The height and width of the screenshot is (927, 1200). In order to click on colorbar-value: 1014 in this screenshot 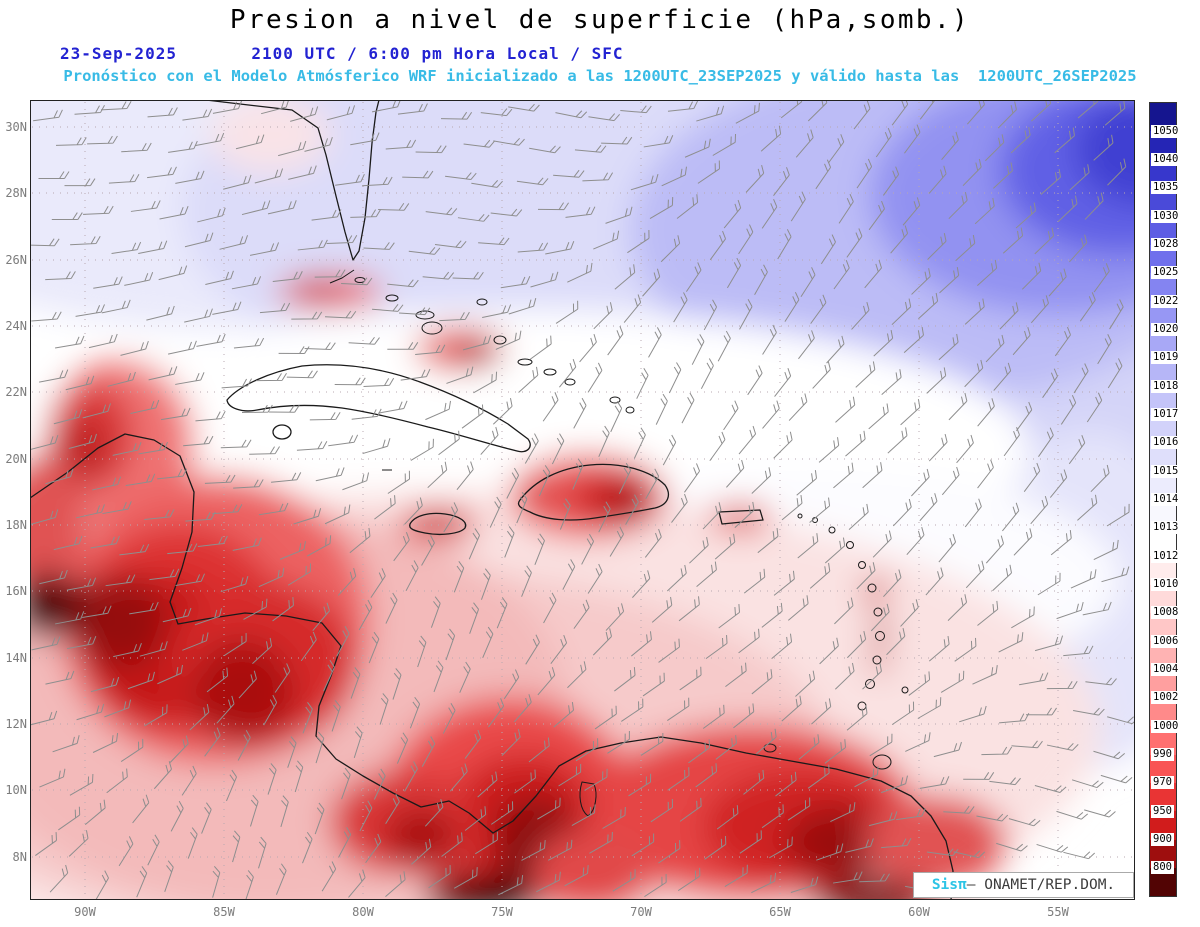, I will do `click(1166, 499)`.